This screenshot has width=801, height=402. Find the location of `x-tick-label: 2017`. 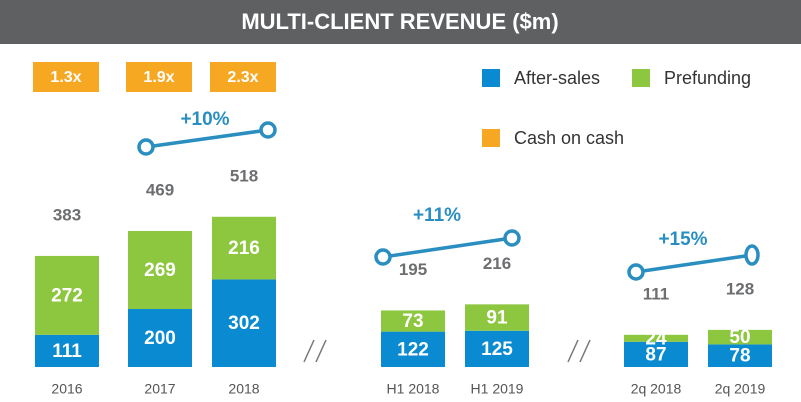

x-tick-label: 2017 is located at coordinates (159, 389).